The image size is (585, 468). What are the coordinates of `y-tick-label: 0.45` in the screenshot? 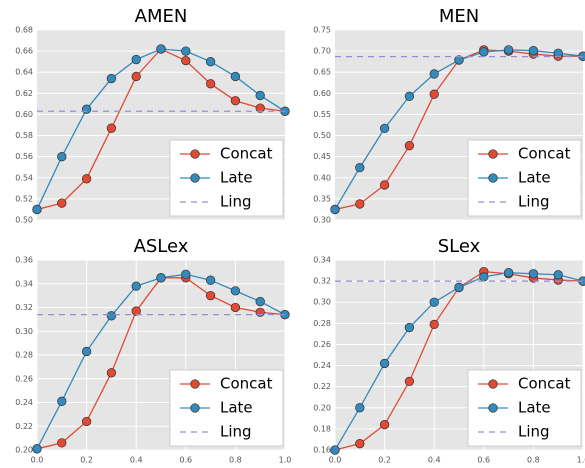 It's located at (322, 156).